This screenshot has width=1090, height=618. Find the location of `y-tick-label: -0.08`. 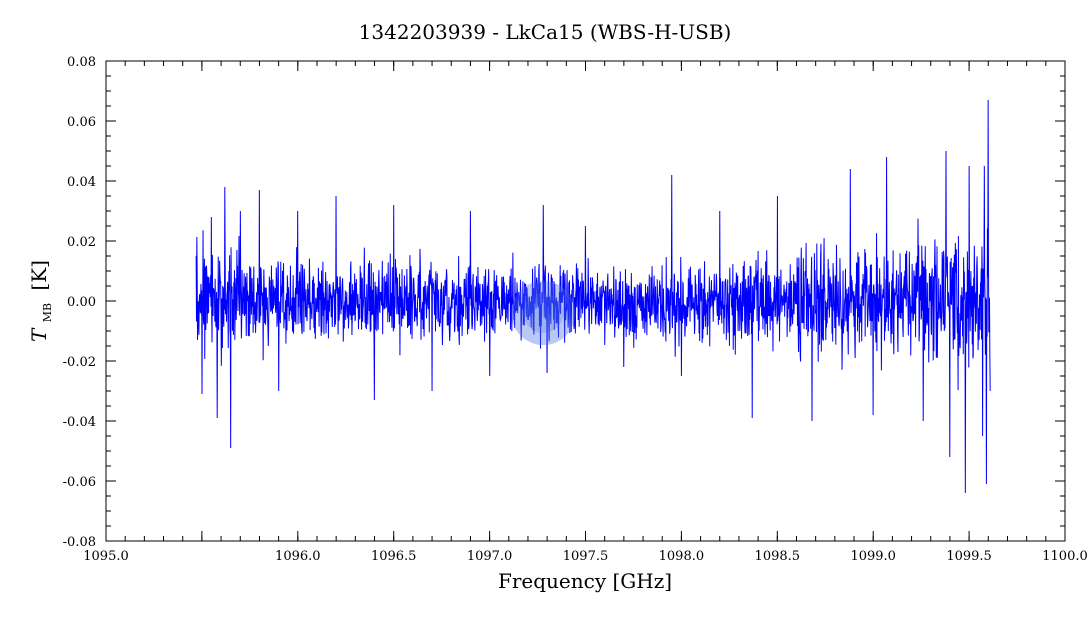

y-tick-label: -0.08 is located at coordinates (79, 542).